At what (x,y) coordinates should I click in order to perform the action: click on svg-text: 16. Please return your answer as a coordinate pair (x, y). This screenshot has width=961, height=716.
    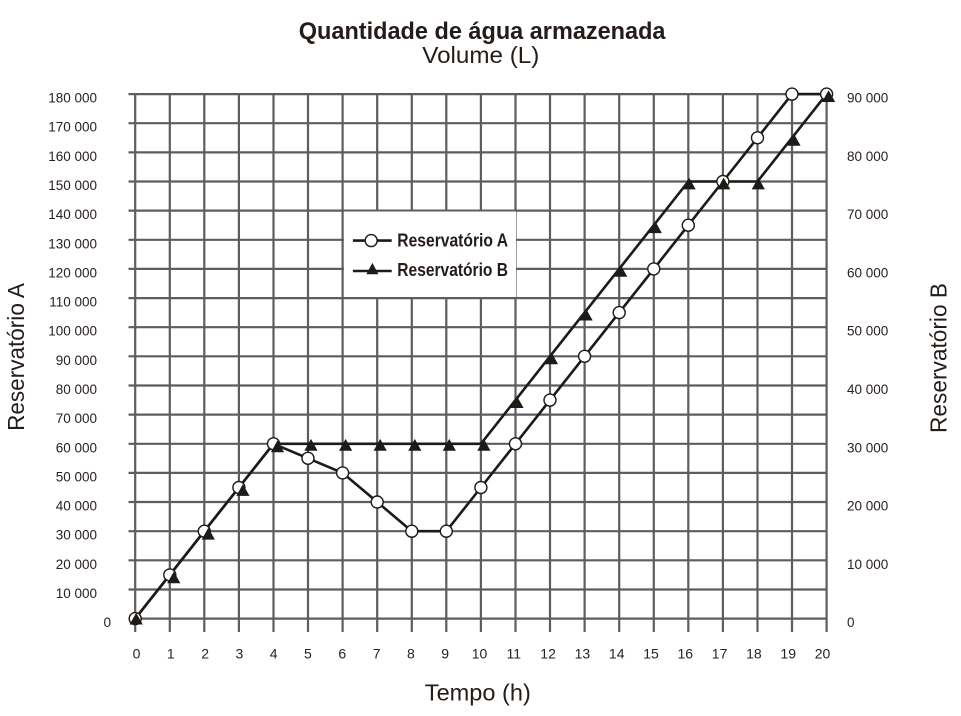
    Looking at the image, I should click on (686, 654).